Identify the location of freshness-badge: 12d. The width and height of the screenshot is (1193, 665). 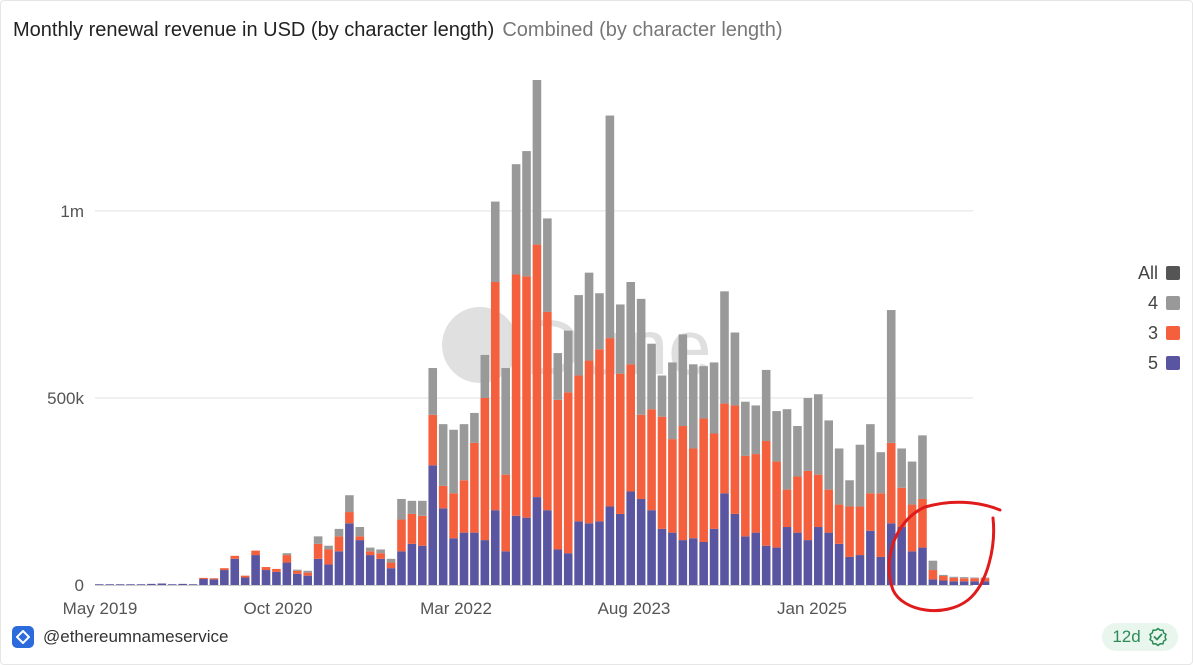
(1140, 637).